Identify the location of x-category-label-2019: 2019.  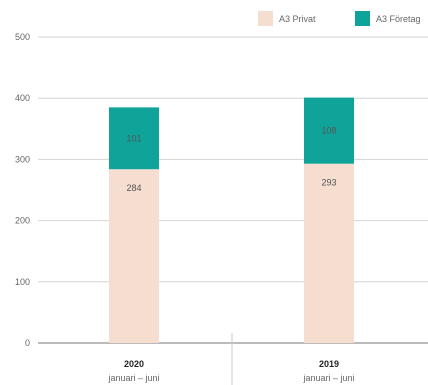
(329, 364).